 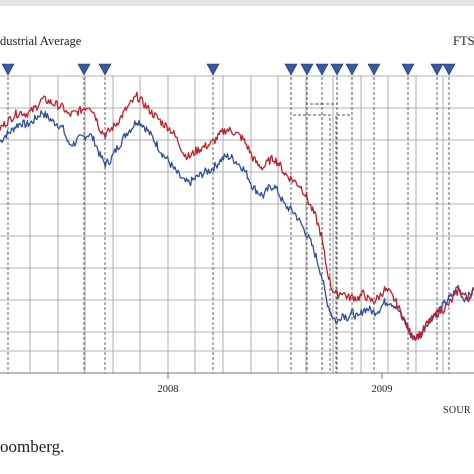 What do you see at coordinates (463, 41) in the screenshot?
I see `legend-right-label: FTS` at bounding box center [463, 41].